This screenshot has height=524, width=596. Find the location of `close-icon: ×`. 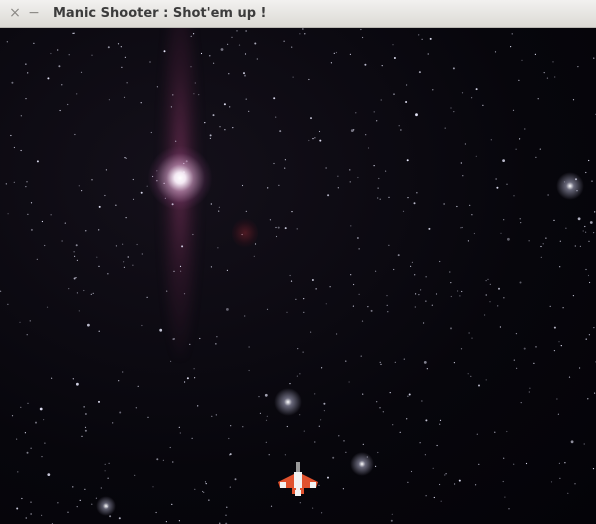

close-icon: × is located at coordinates (15, 13).